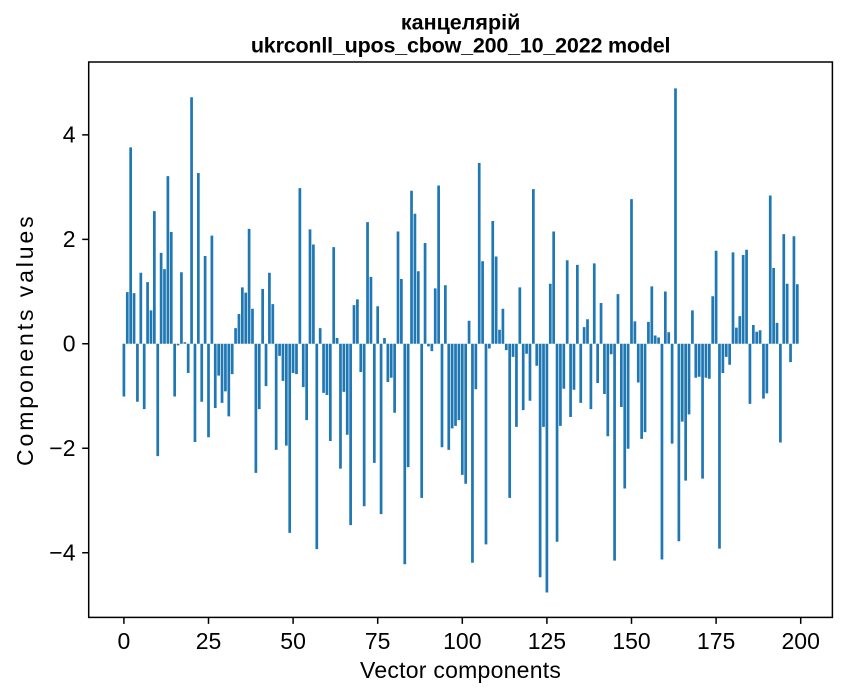 This screenshot has height=696, width=847. Describe the element at coordinates (631, 641) in the screenshot. I see `svg-text: 150` at that location.